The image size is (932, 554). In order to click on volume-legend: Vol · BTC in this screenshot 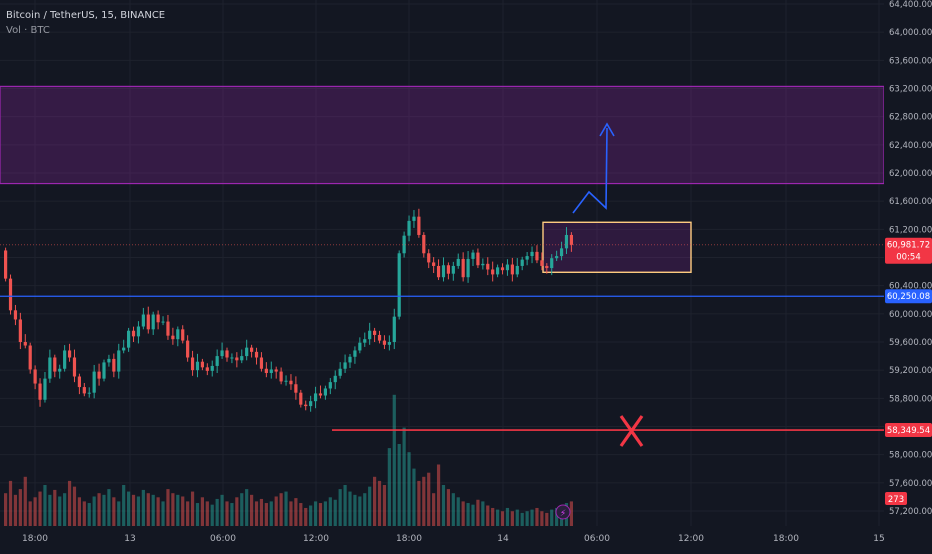, I will do `click(28, 30)`.